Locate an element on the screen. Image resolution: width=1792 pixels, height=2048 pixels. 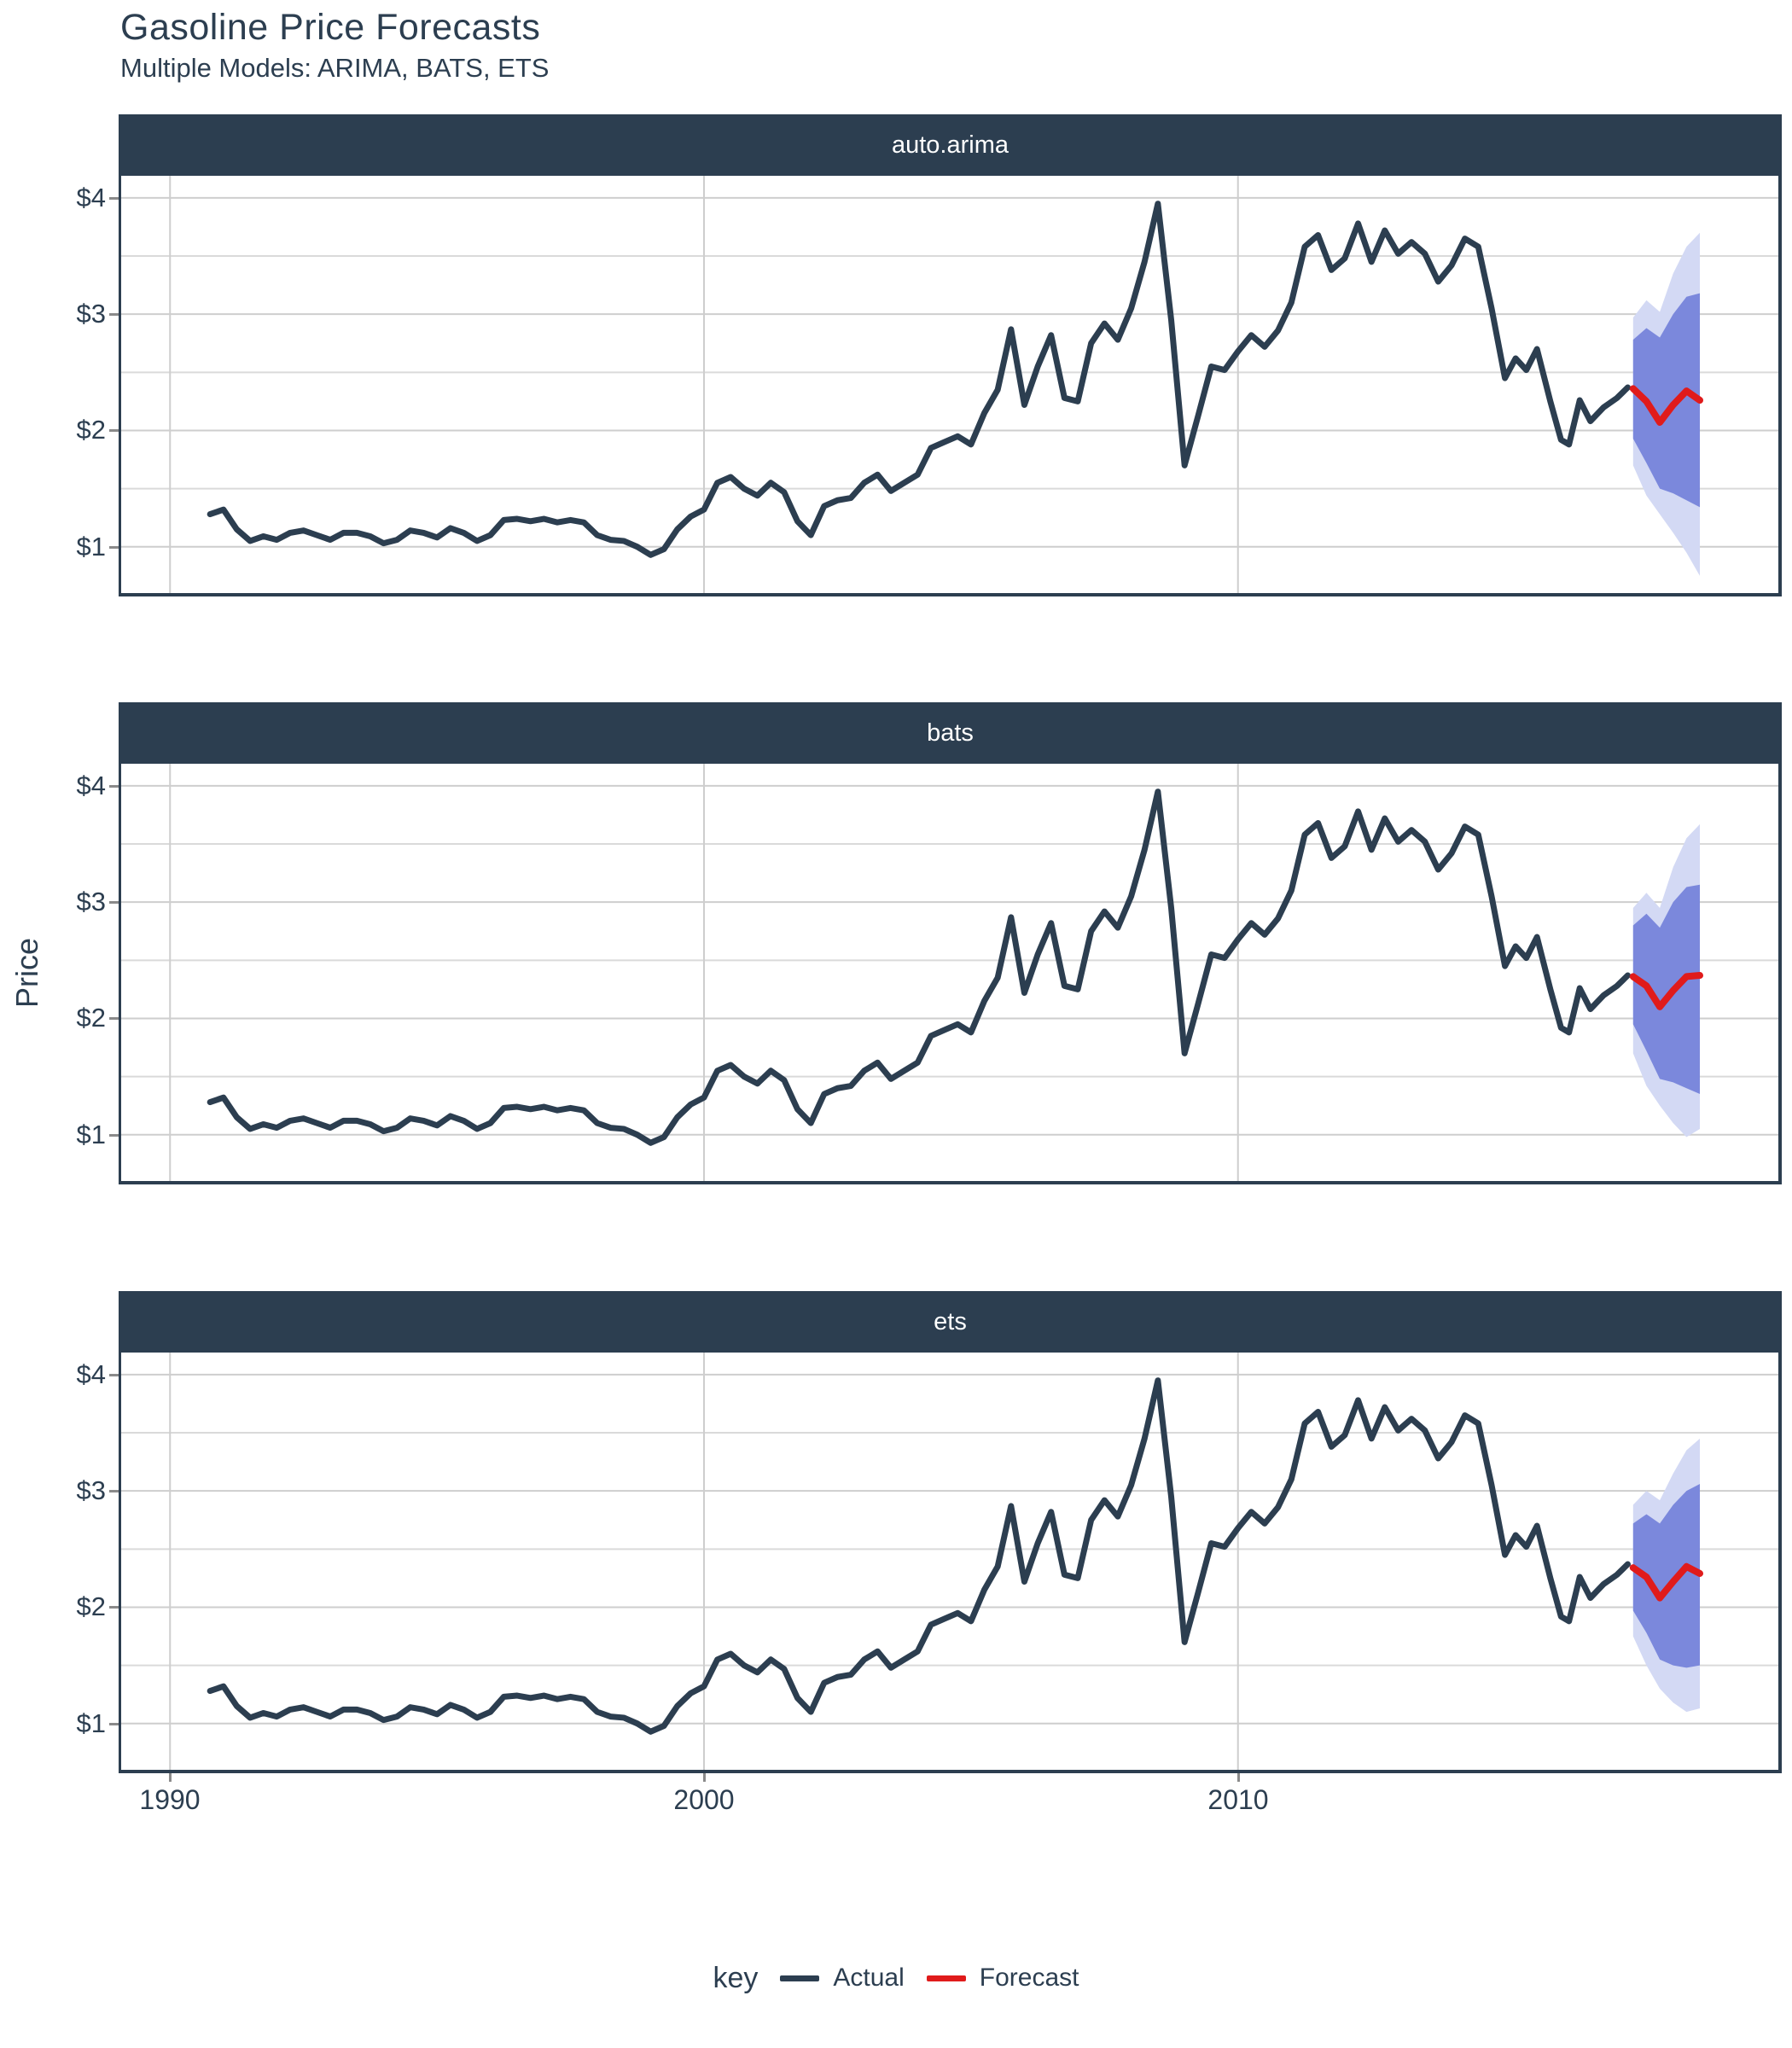
actual-line-swatch-icon is located at coordinates (800, 1978).